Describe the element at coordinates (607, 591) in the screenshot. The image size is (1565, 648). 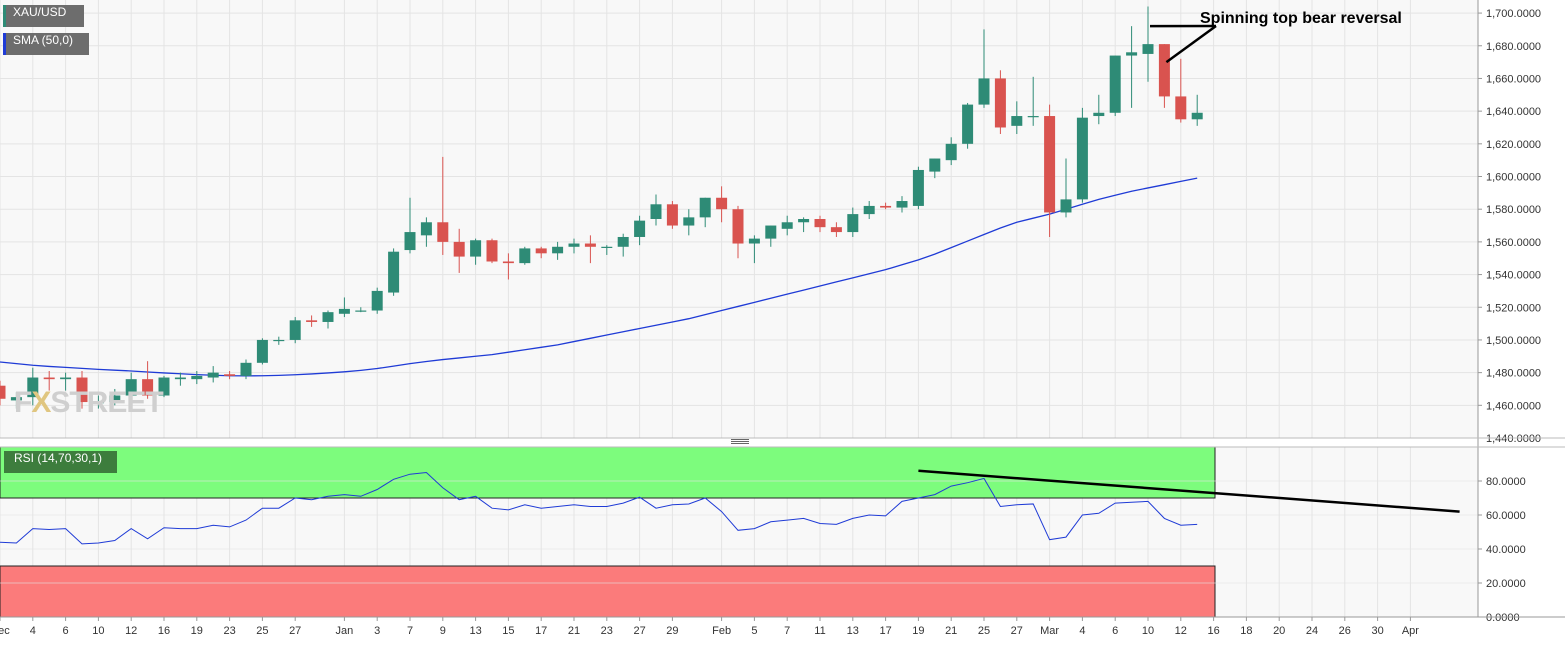
I see `rsi-oversold-zone` at that location.